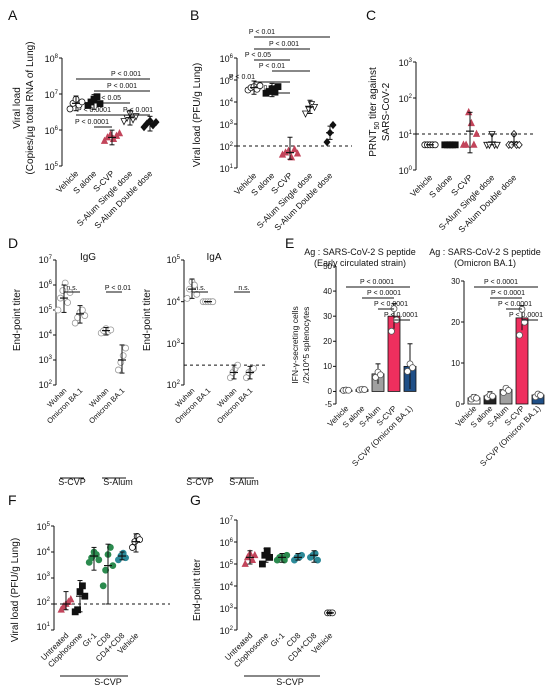 The height and width of the screenshot is (691, 550). I want to click on panel-label-c: C, so click(371, 15).